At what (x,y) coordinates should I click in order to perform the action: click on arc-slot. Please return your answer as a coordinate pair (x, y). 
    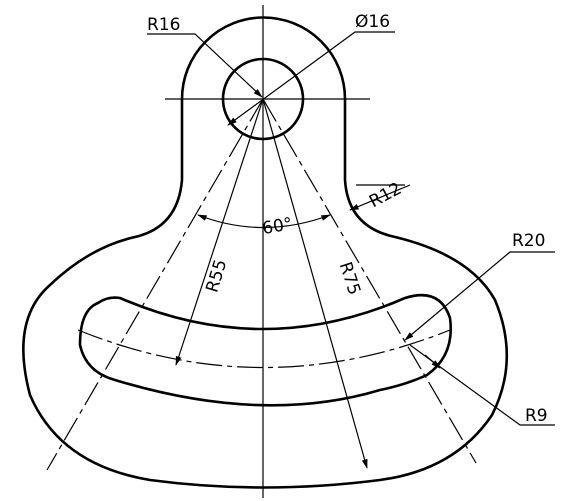
    Looking at the image, I should click on (265, 350).